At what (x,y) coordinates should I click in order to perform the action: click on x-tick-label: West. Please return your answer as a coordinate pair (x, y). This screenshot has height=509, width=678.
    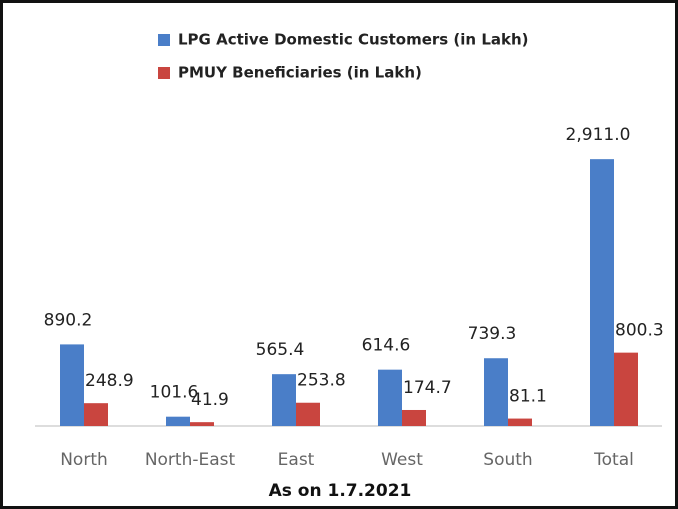
    Looking at the image, I should click on (402, 460).